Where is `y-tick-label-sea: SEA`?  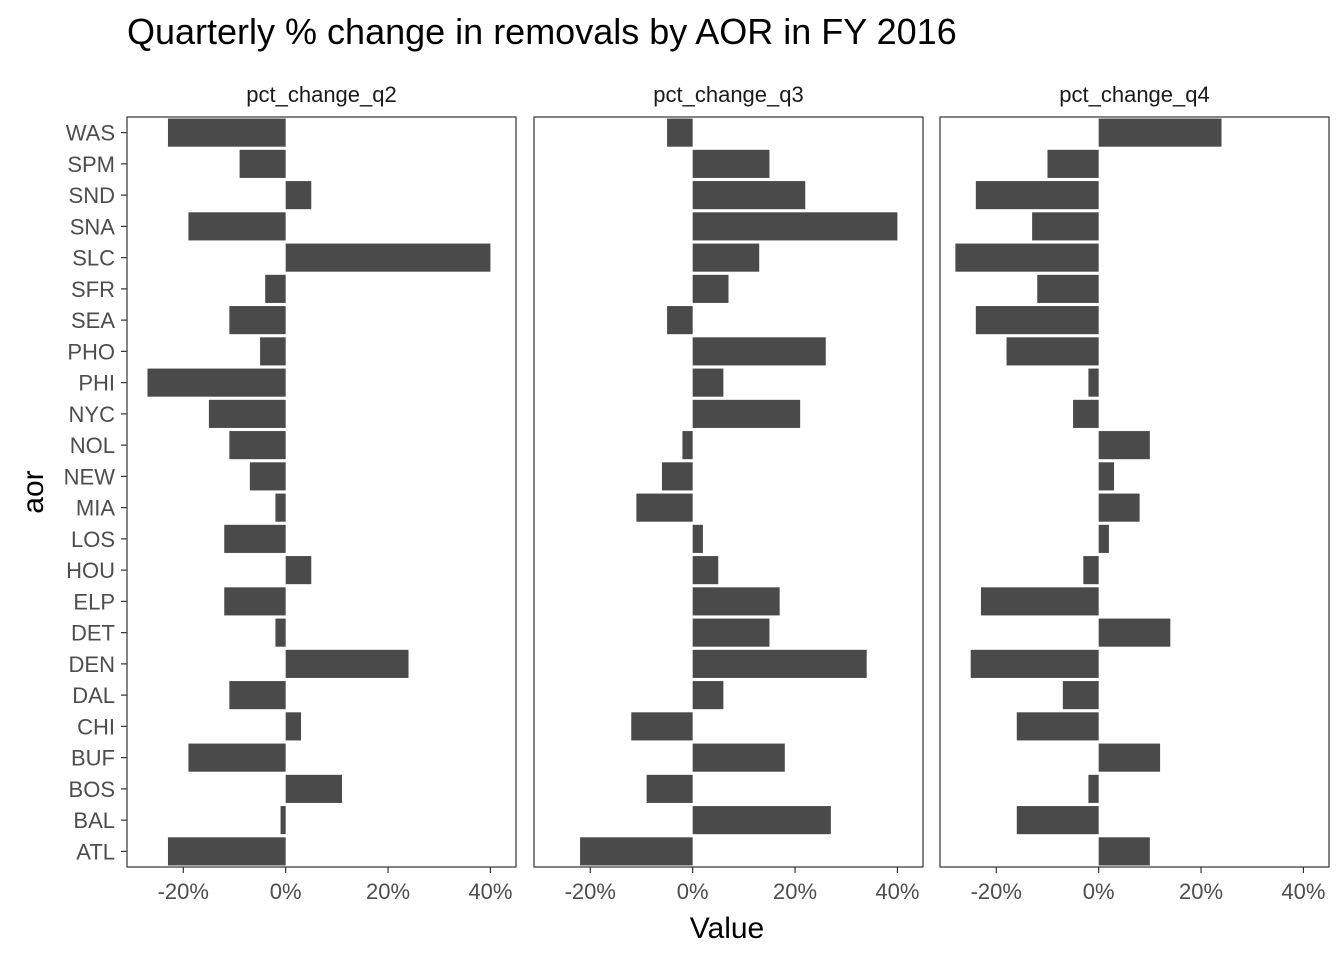 y-tick-label-sea: SEA is located at coordinates (93, 320).